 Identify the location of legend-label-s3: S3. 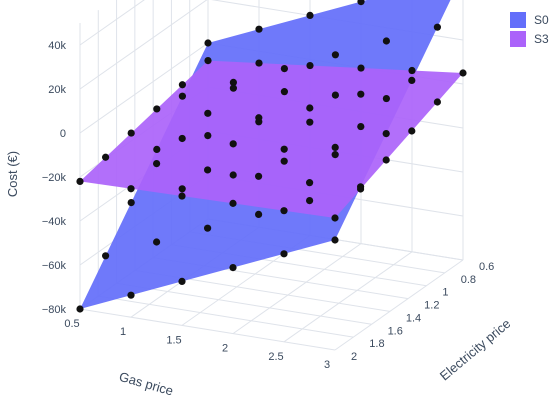
(541, 39).